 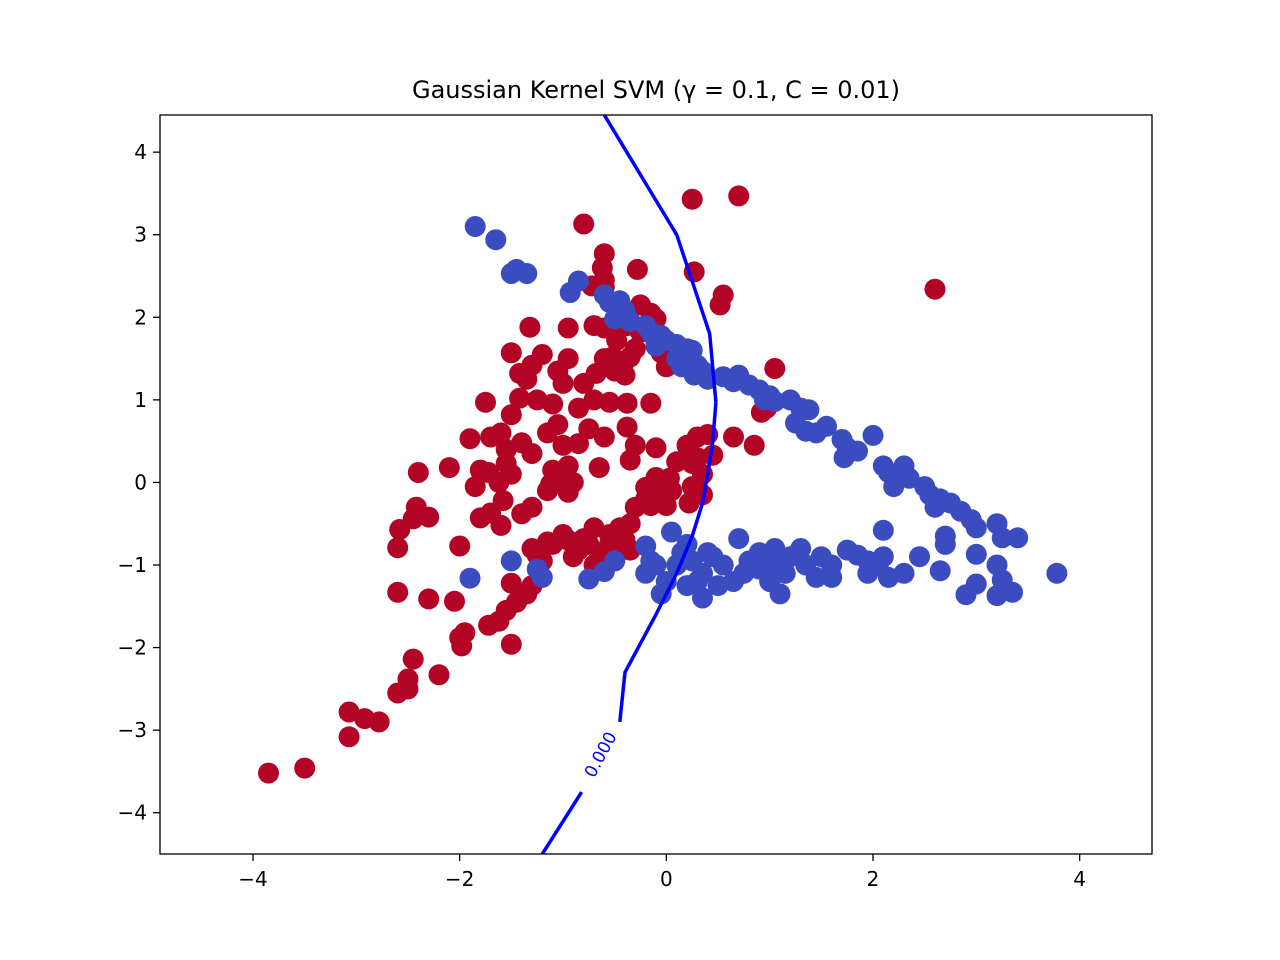 What do you see at coordinates (140, 482) in the screenshot?
I see `y-tick-label: 0` at bounding box center [140, 482].